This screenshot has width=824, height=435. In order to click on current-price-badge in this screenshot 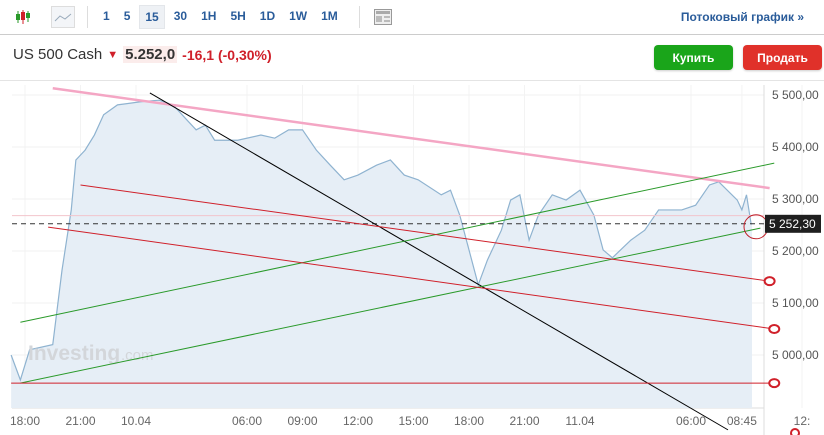, I will do `click(793, 223)`.